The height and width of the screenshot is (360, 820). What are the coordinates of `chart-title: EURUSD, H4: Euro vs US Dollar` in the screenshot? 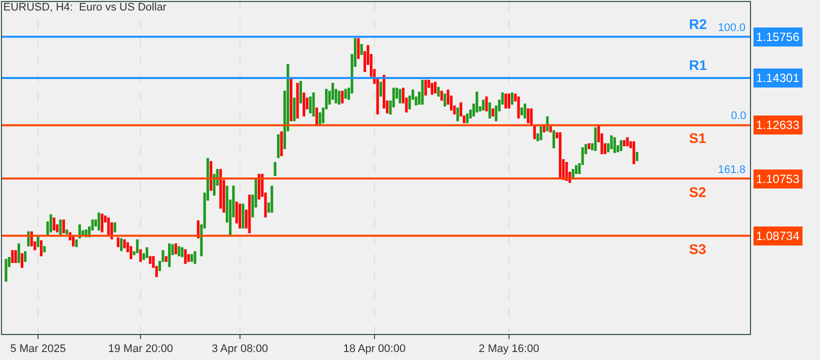 It's located at (85, 8).